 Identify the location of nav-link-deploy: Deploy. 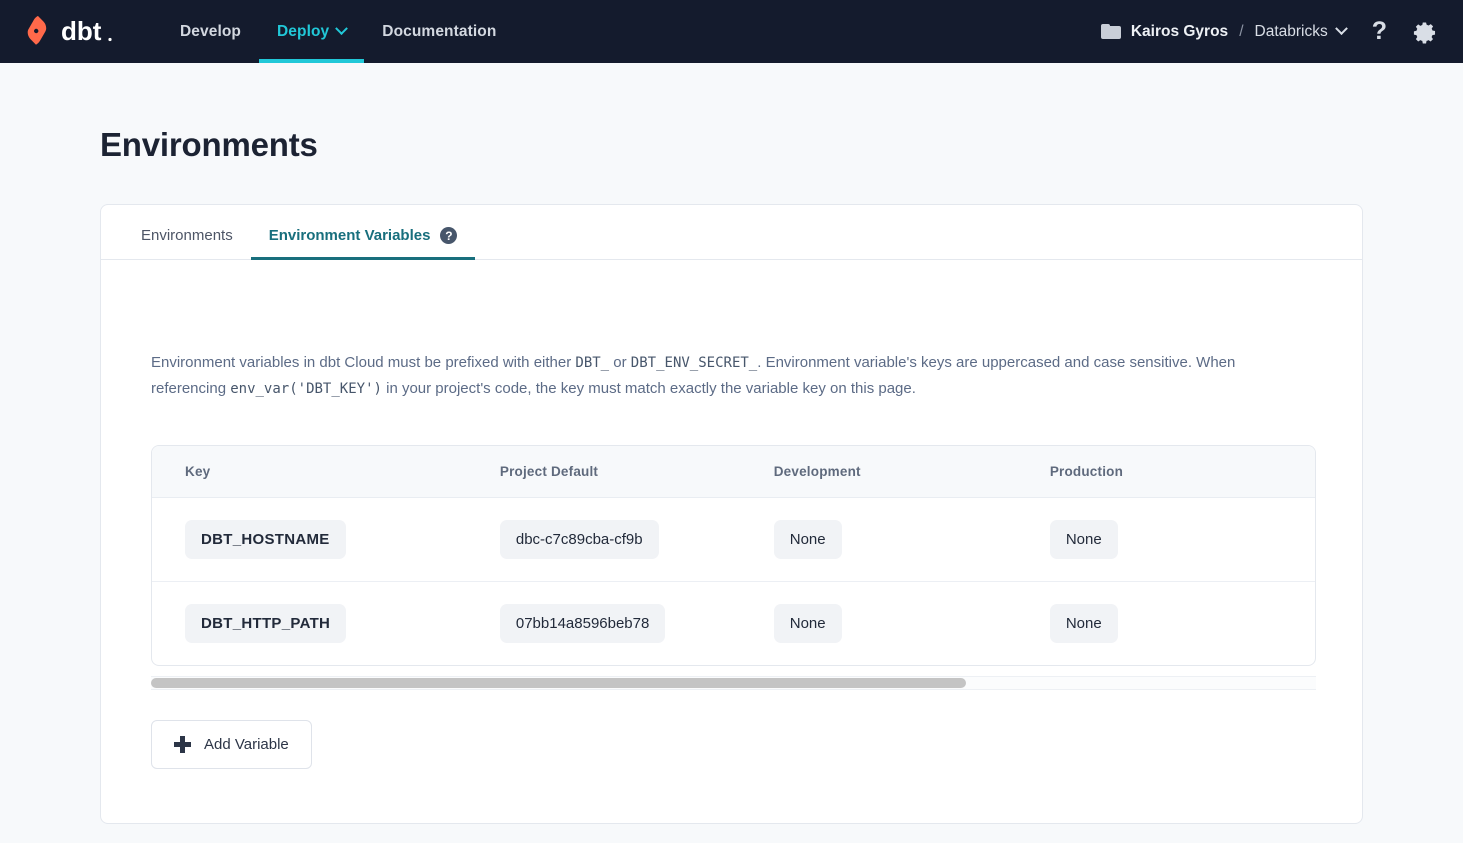
(312, 31).